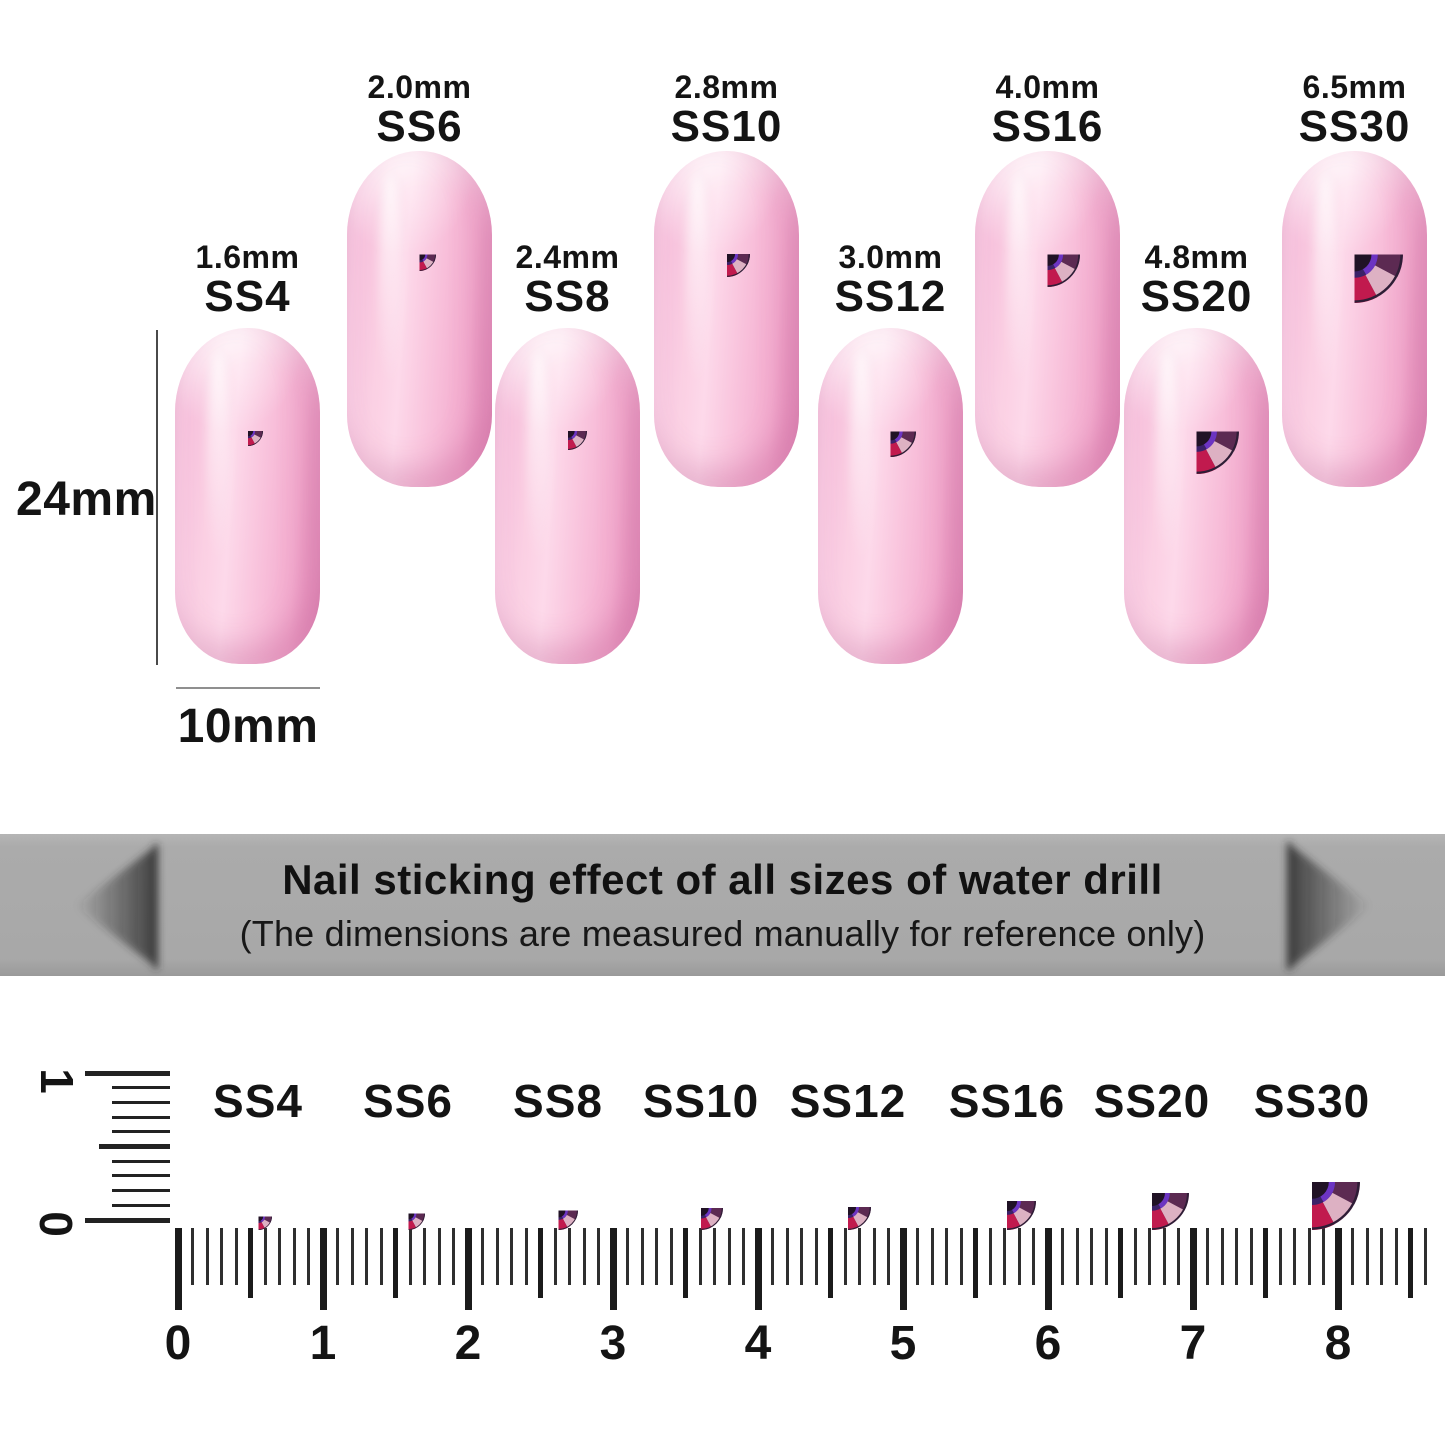  Describe the element at coordinates (57, 1081) in the screenshot. I see `vertical-ruler-number: 1` at that location.